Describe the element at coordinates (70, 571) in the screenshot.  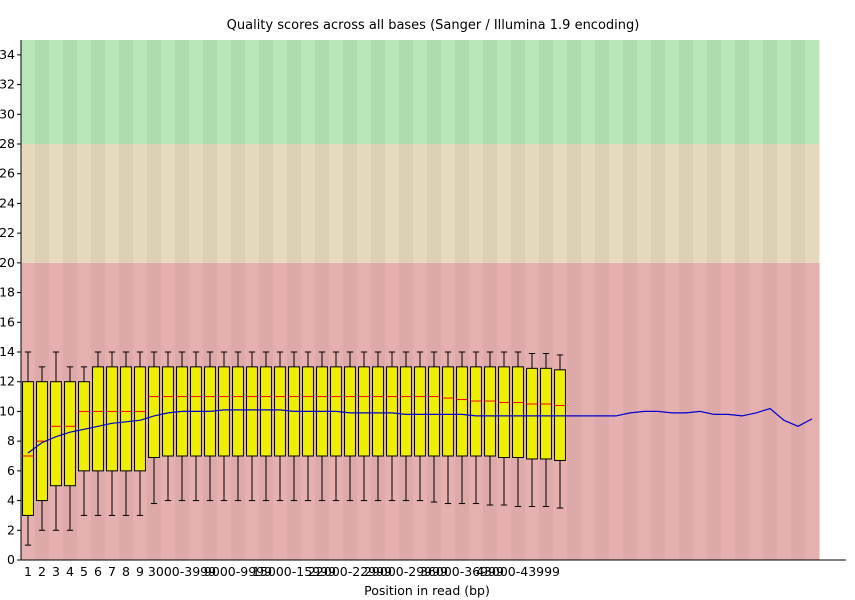
I see `x-tick-label: 4` at that location.